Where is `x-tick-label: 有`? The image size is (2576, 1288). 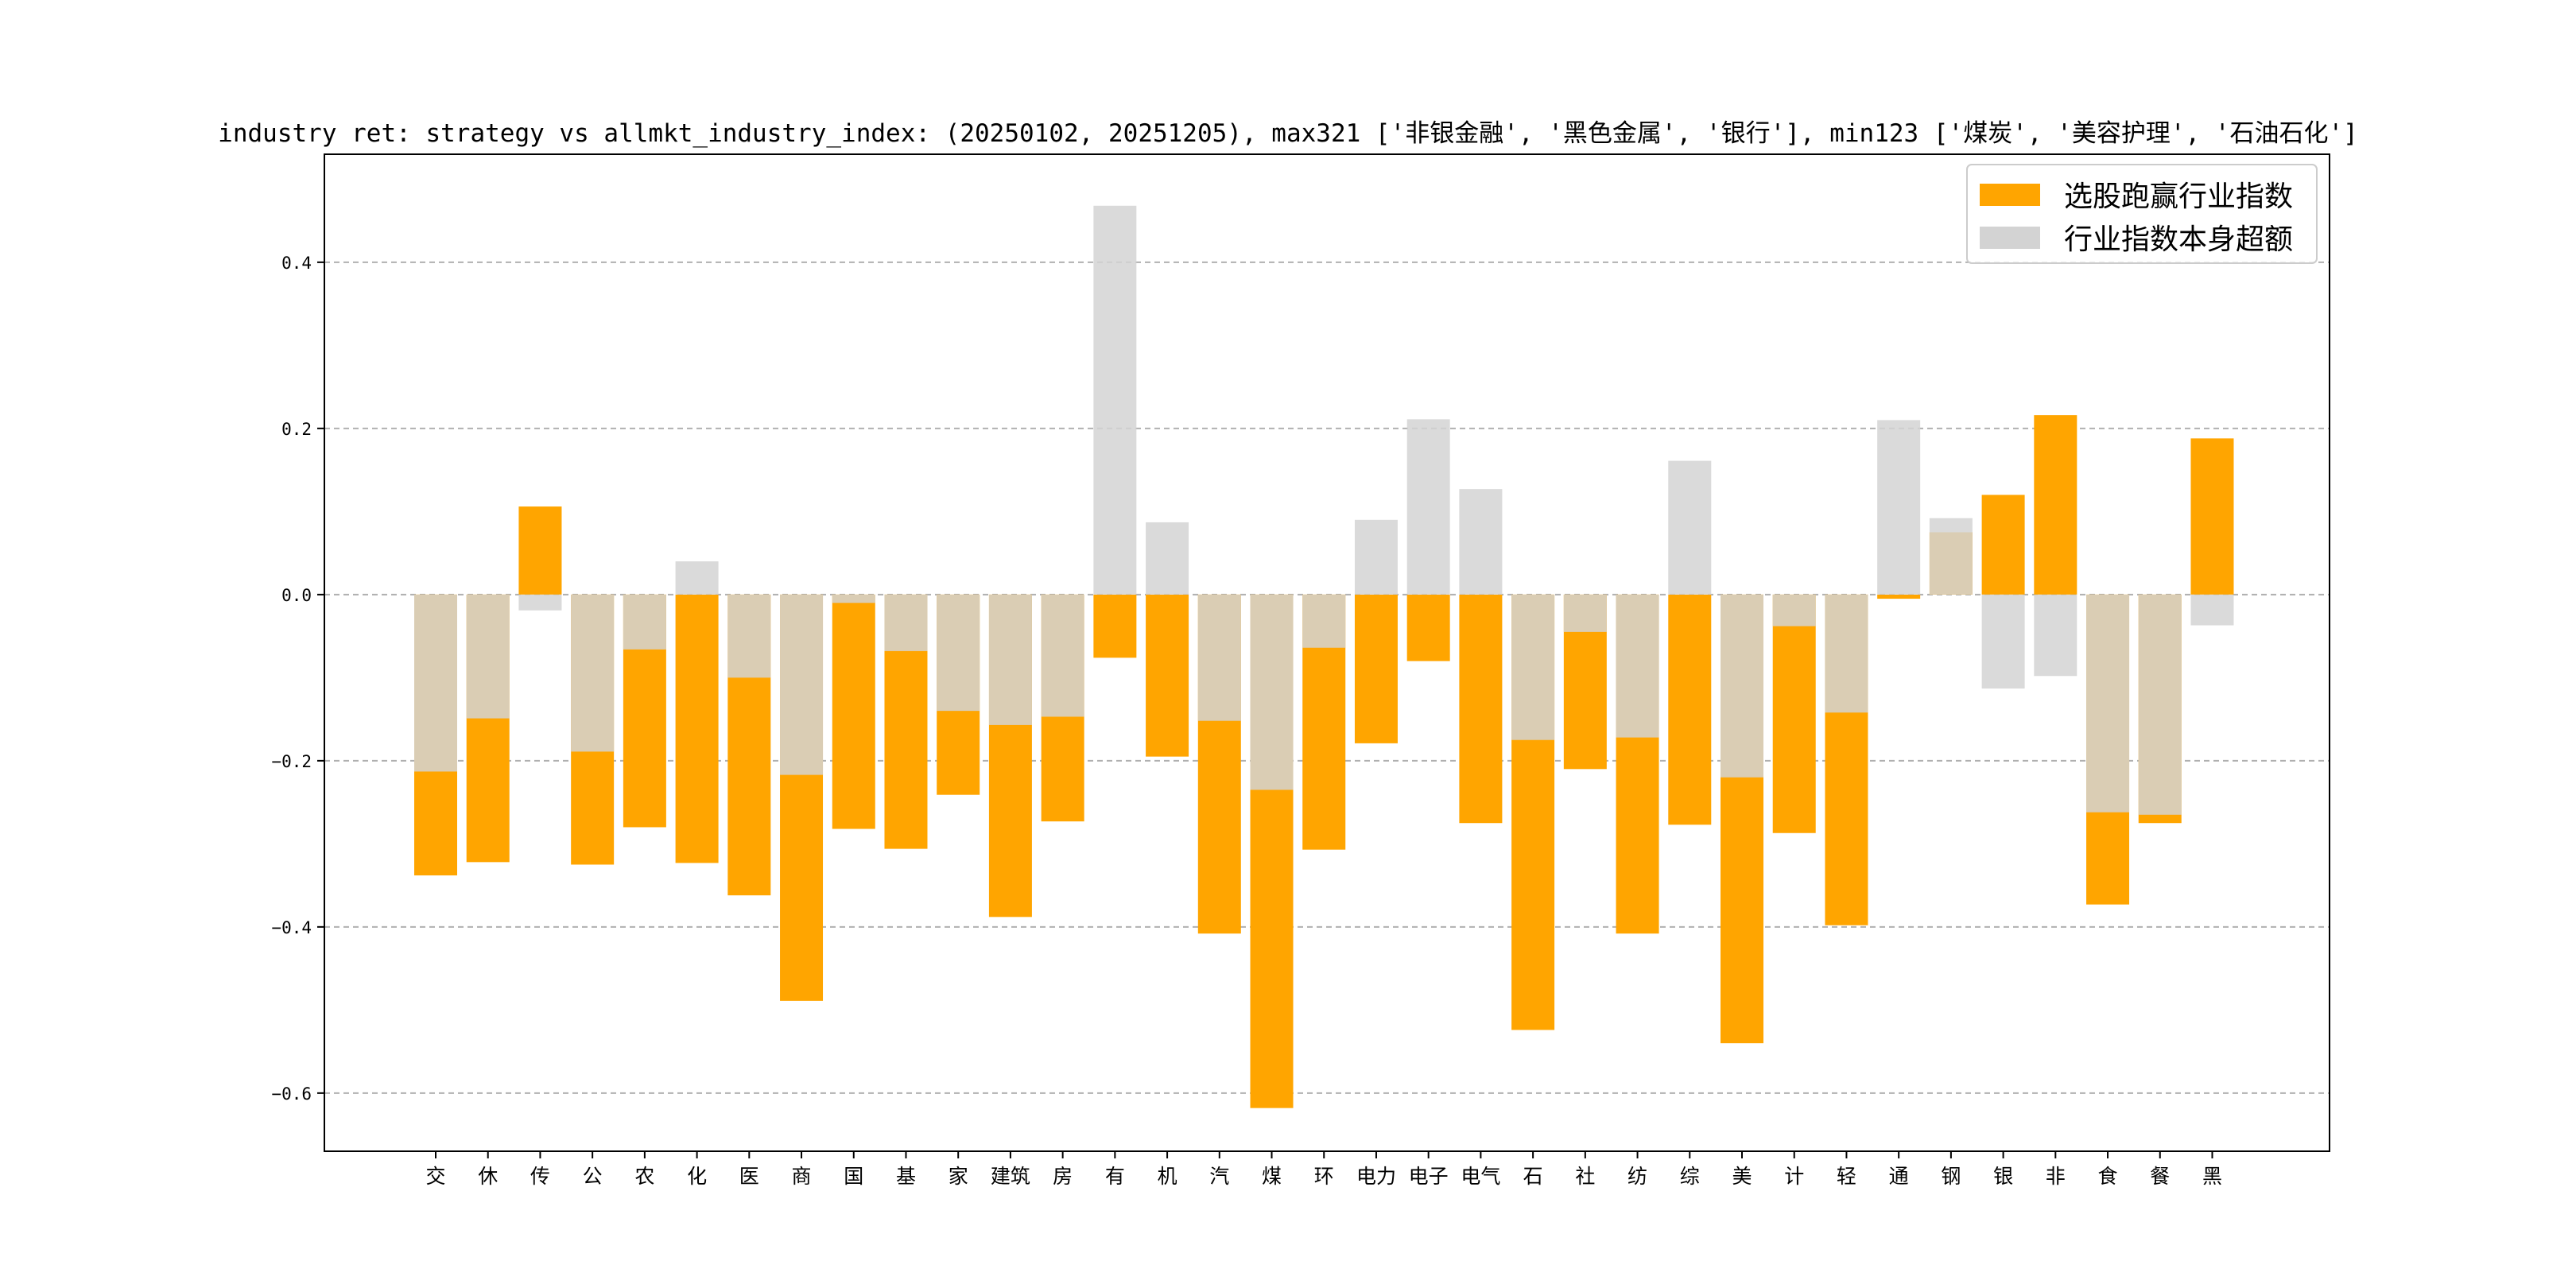 x-tick-label: 有 is located at coordinates (1115, 1176).